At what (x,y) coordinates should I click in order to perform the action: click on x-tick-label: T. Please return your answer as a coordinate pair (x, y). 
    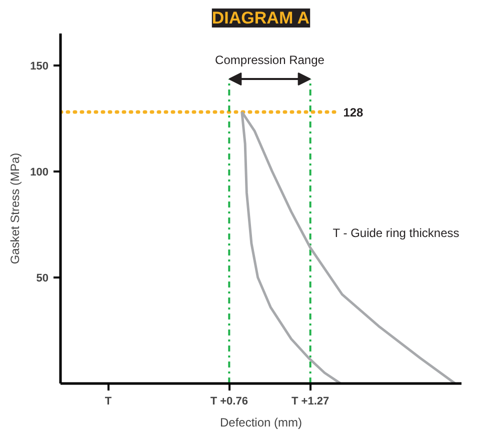
    Looking at the image, I should click on (108, 402).